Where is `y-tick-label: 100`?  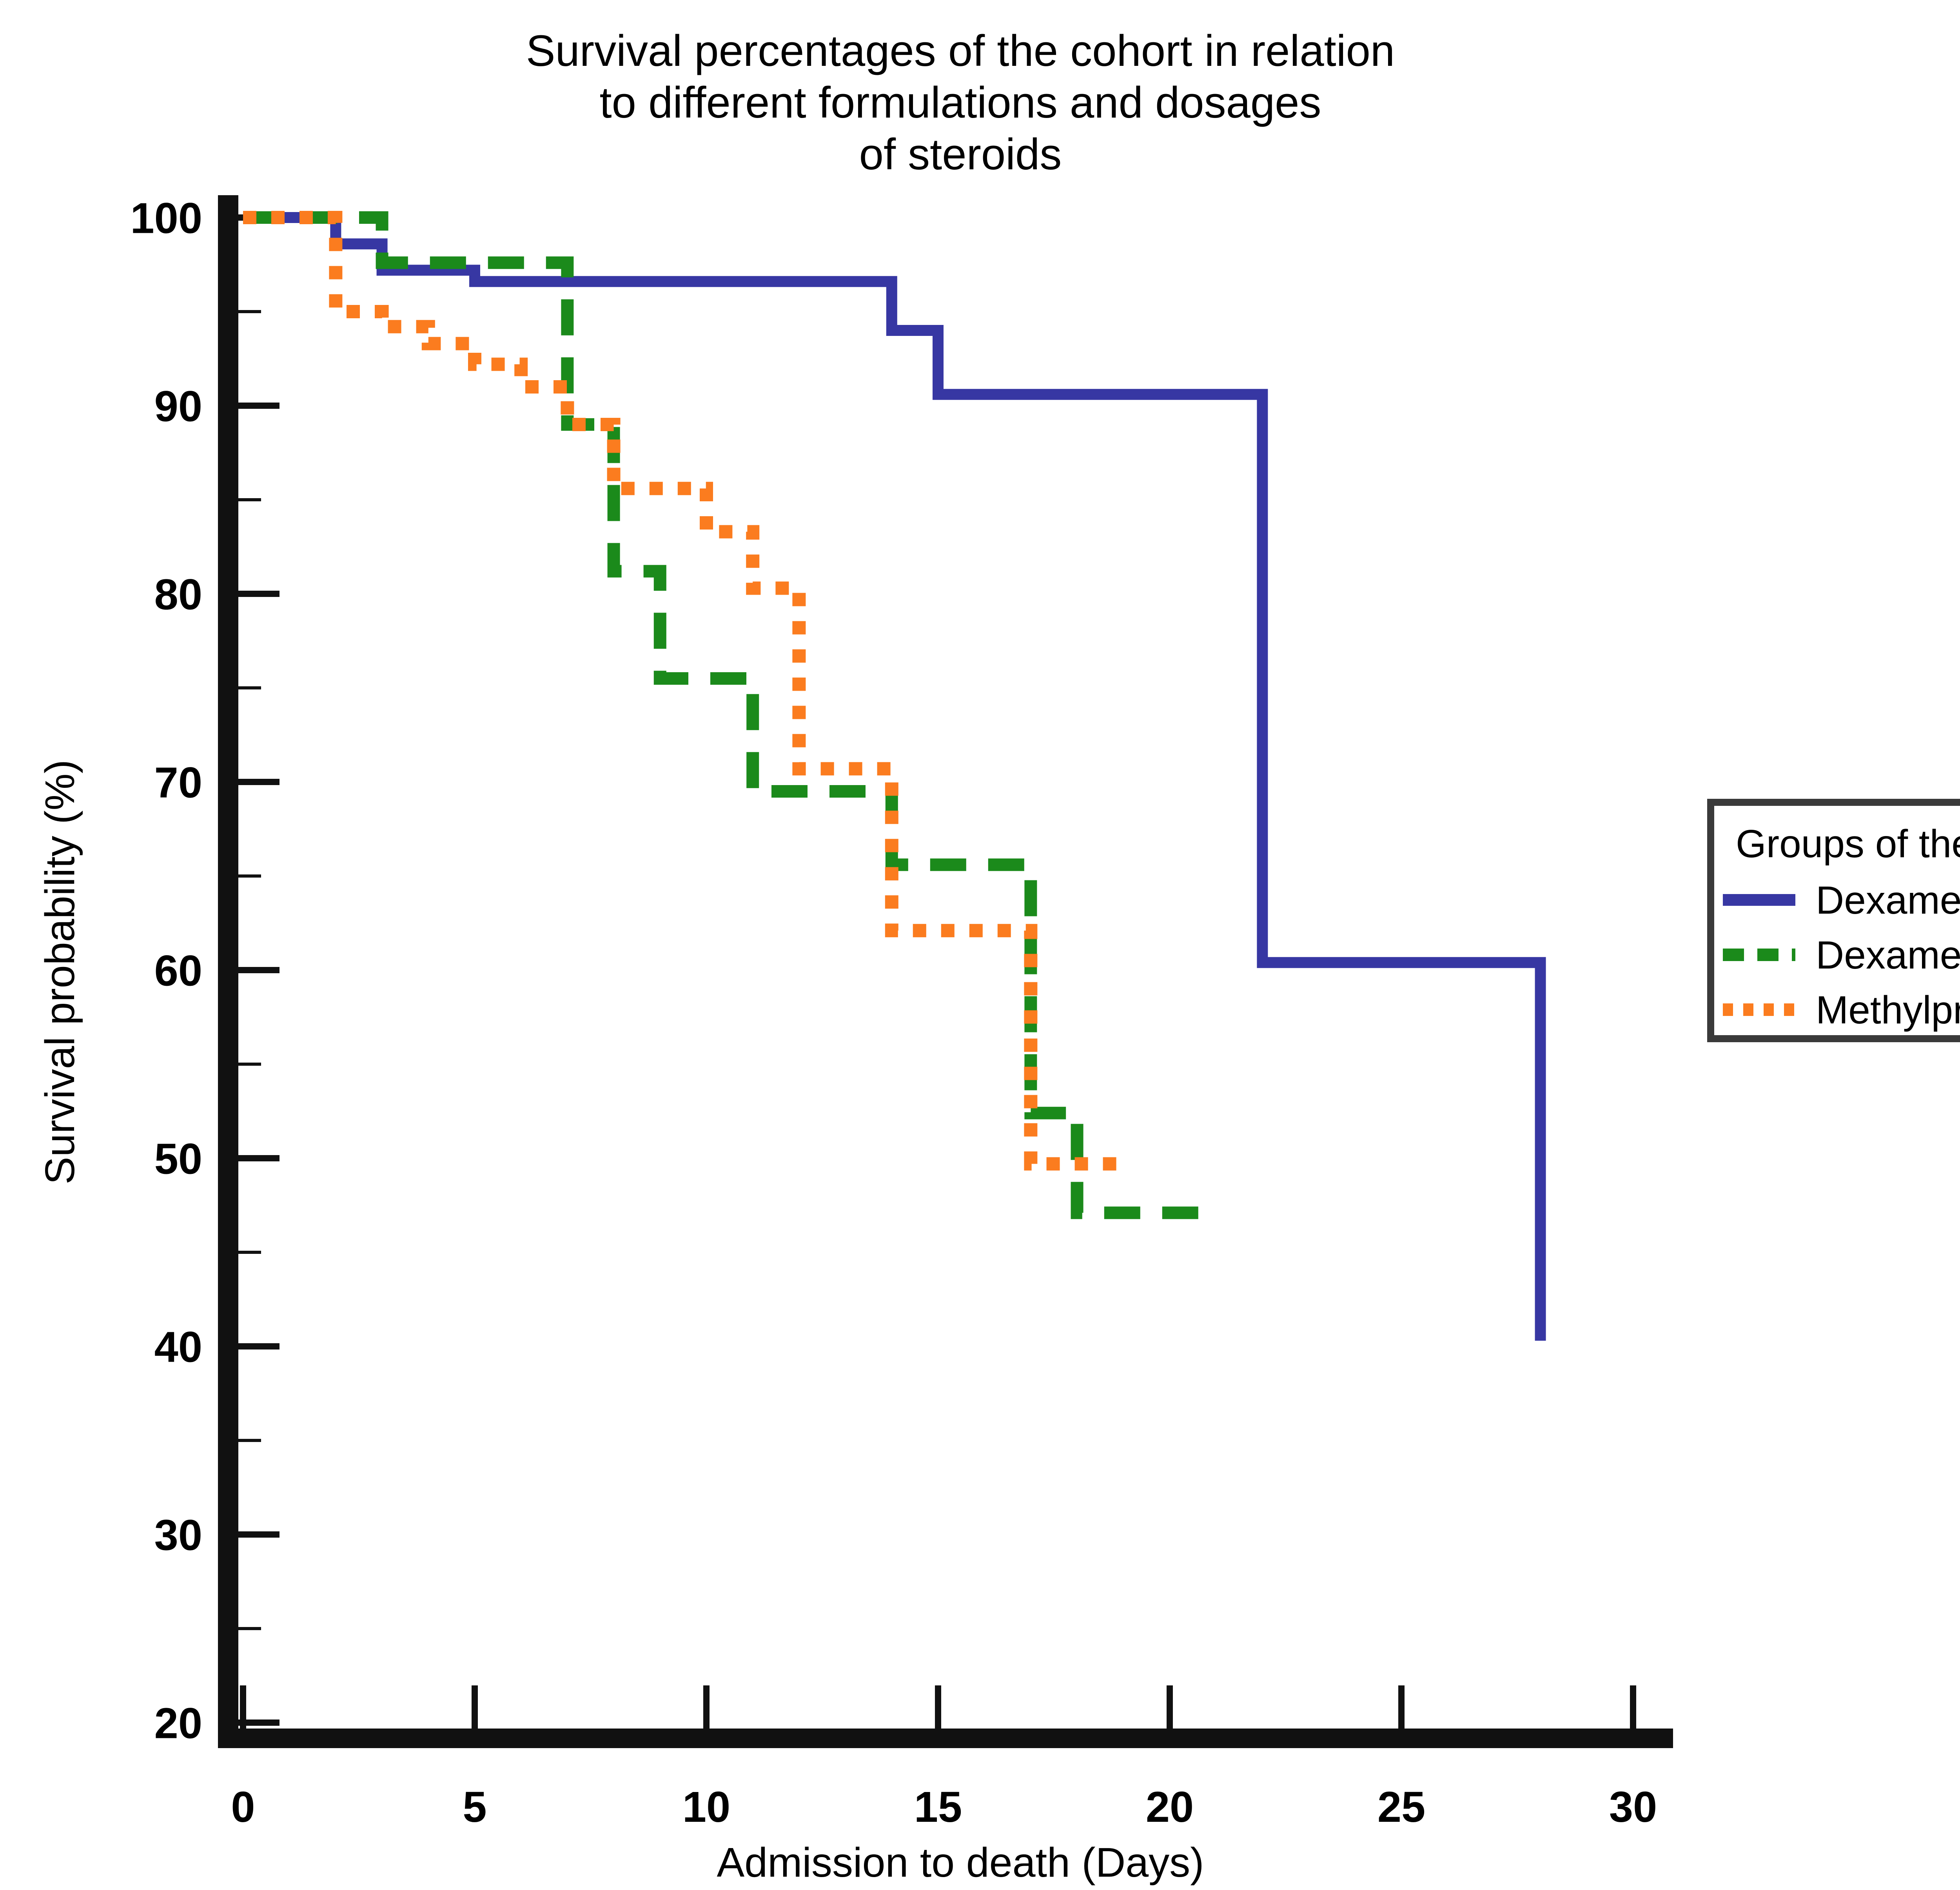
y-tick-label: 100 is located at coordinates (166, 219).